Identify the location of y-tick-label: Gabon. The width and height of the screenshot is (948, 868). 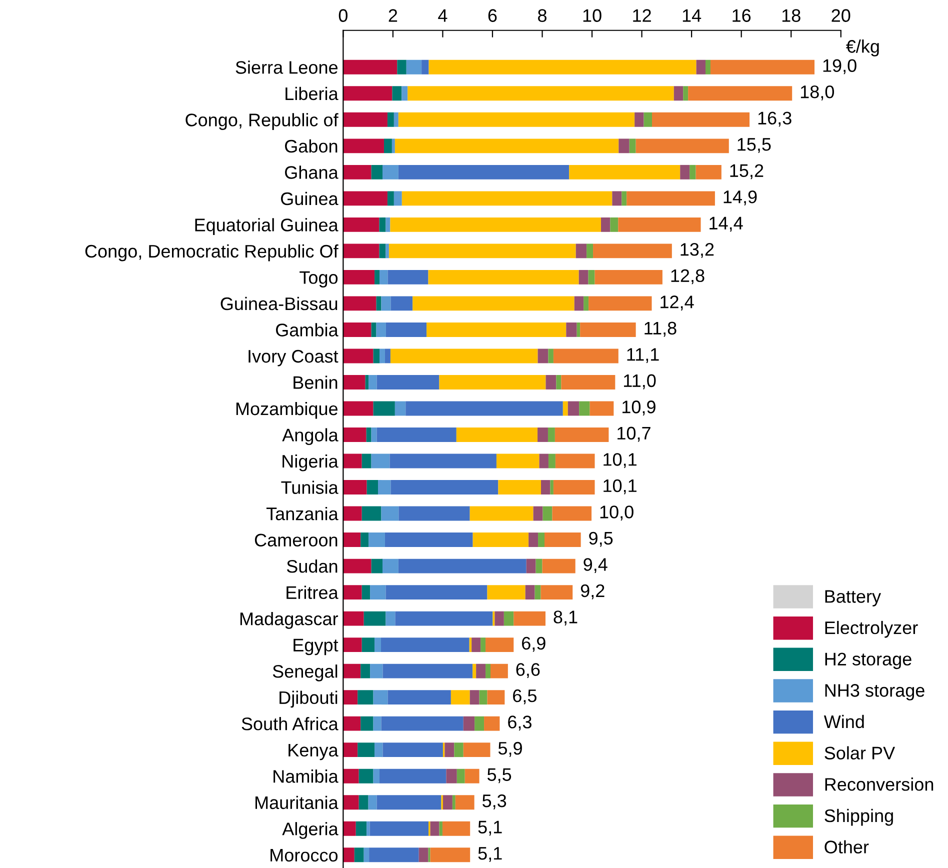
(311, 146).